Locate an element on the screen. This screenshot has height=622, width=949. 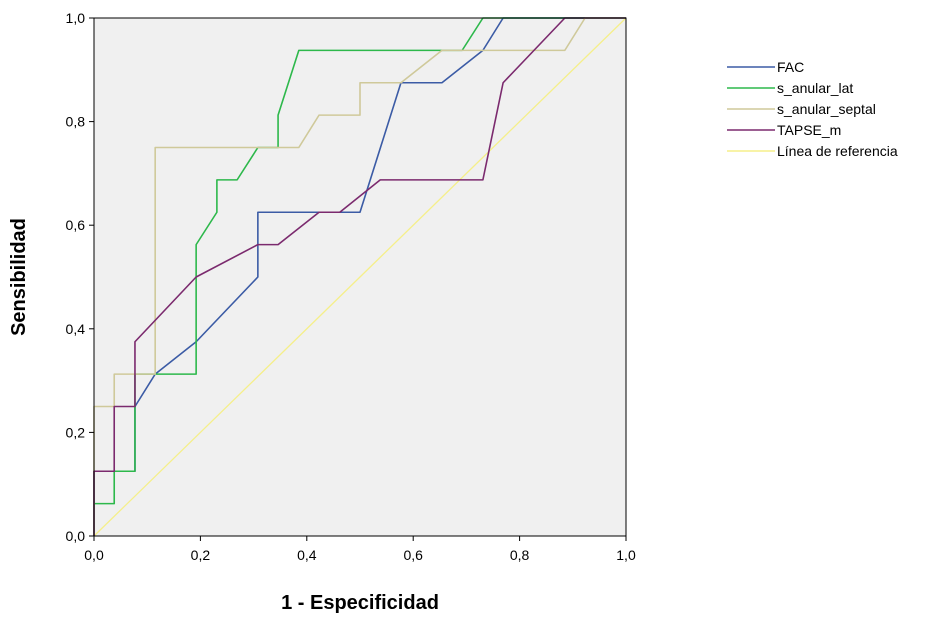
y-tick-label: 0,6 is located at coordinates (76, 225).